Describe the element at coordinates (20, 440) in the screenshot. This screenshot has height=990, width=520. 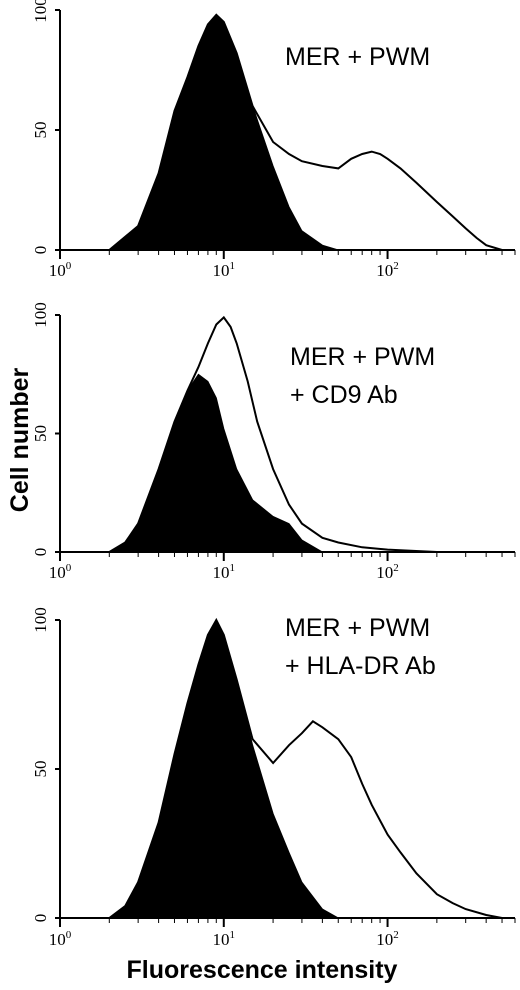
I see `y-axis-title: Cell number` at that location.